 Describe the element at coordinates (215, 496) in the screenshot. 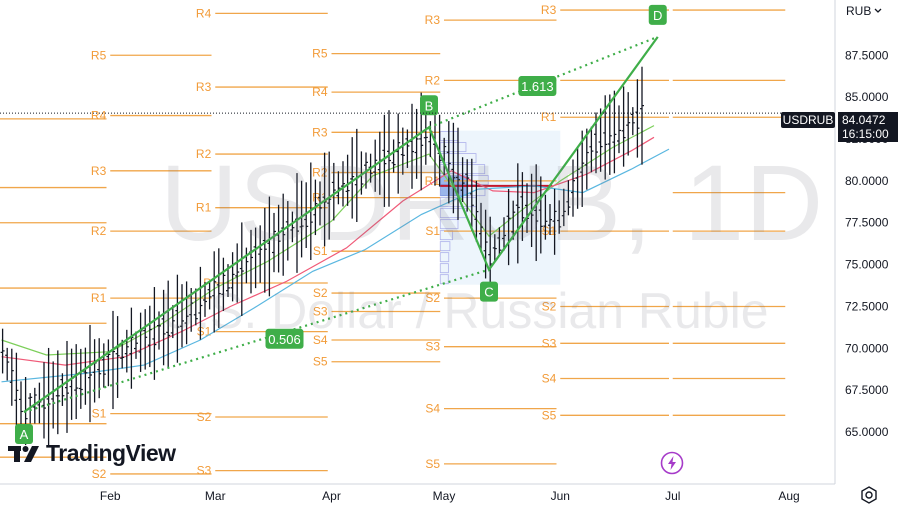

I see `x-tick-label: Mar` at that location.